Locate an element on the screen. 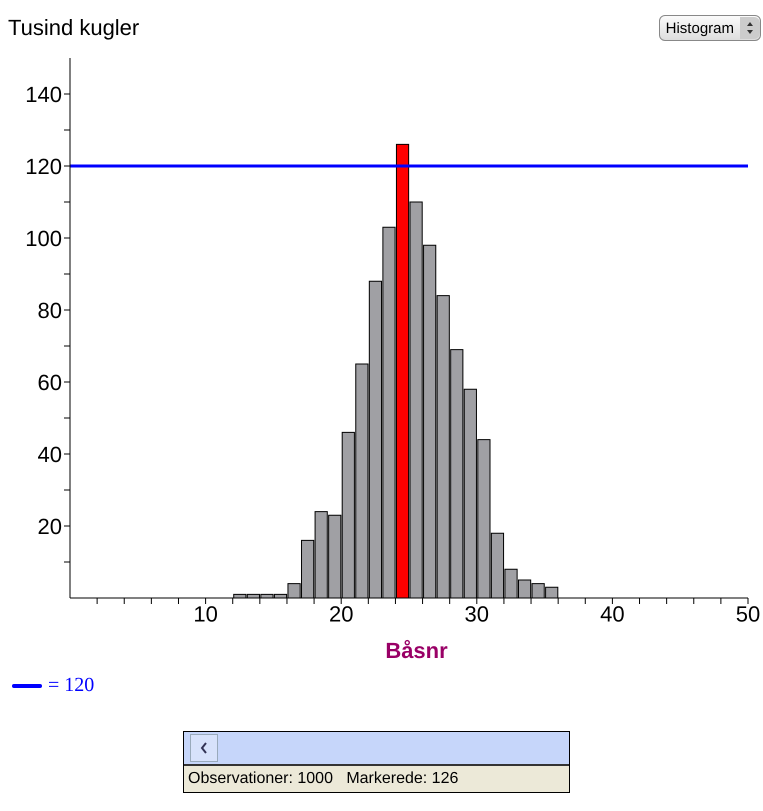 The height and width of the screenshot is (811, 763). legend-label: = 120 is located at coordinates (71, 685).